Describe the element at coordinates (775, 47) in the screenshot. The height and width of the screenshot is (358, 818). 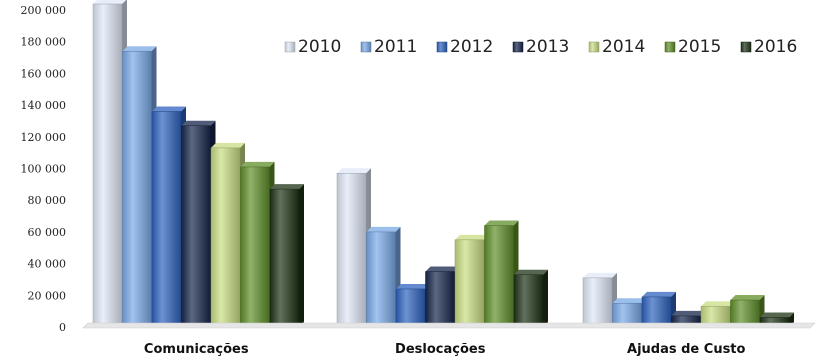
I see `legend-label: 2016` at that location.